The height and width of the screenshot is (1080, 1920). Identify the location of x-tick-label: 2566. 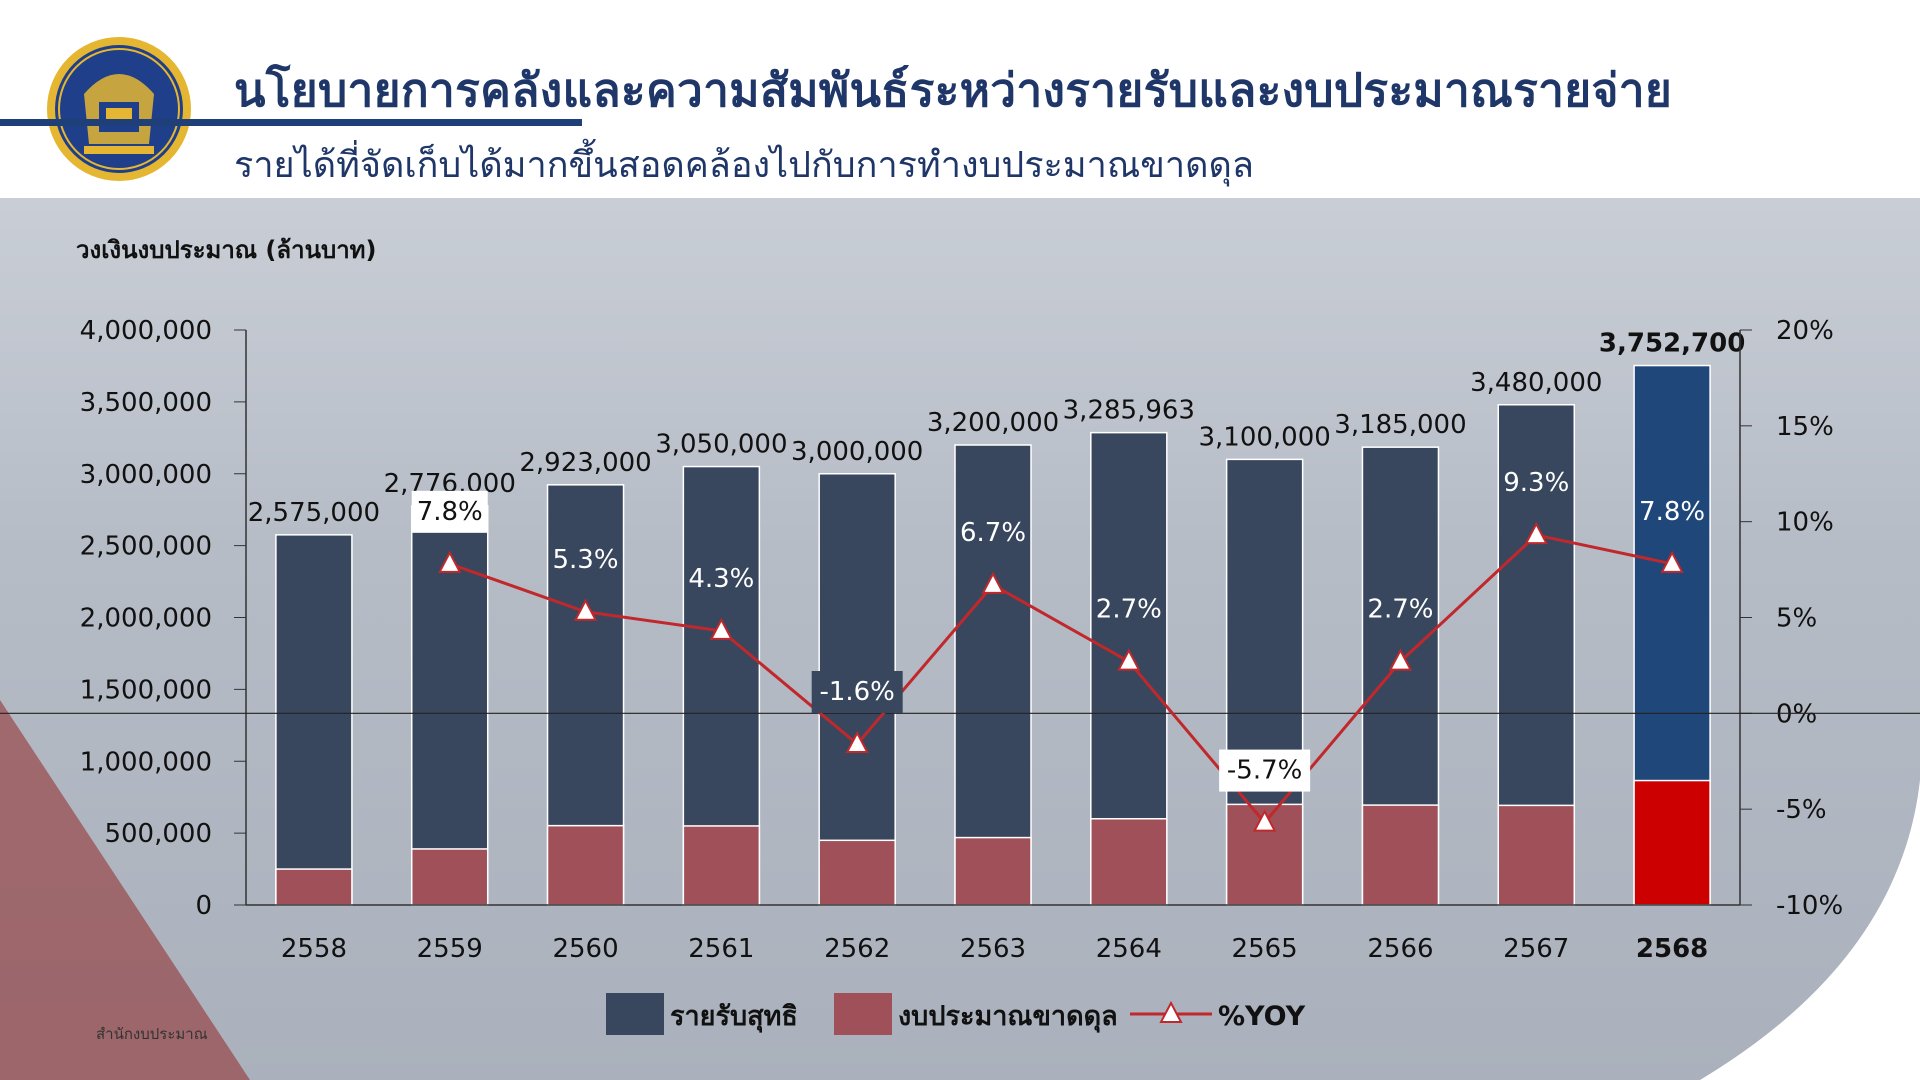
(1400, 949).